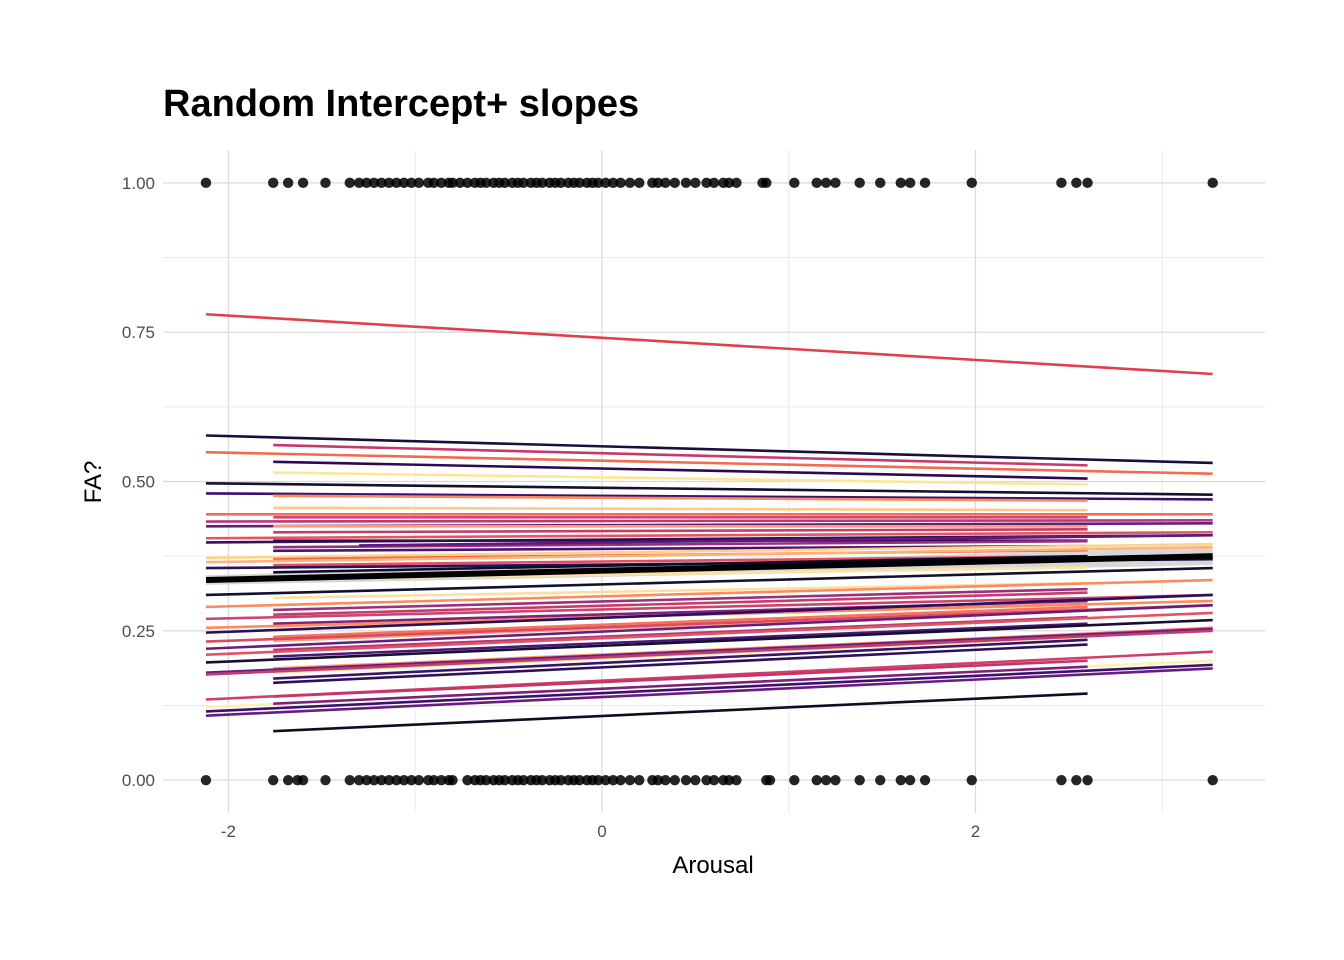 The height and width of the screenshot is (960, 1344). What do you see at coordinates (138, 482) in the screenshot?
I see `y-tick-labels: 0.00 0.25 0.50 0.75 1.00` at bounding box center [138, 482].